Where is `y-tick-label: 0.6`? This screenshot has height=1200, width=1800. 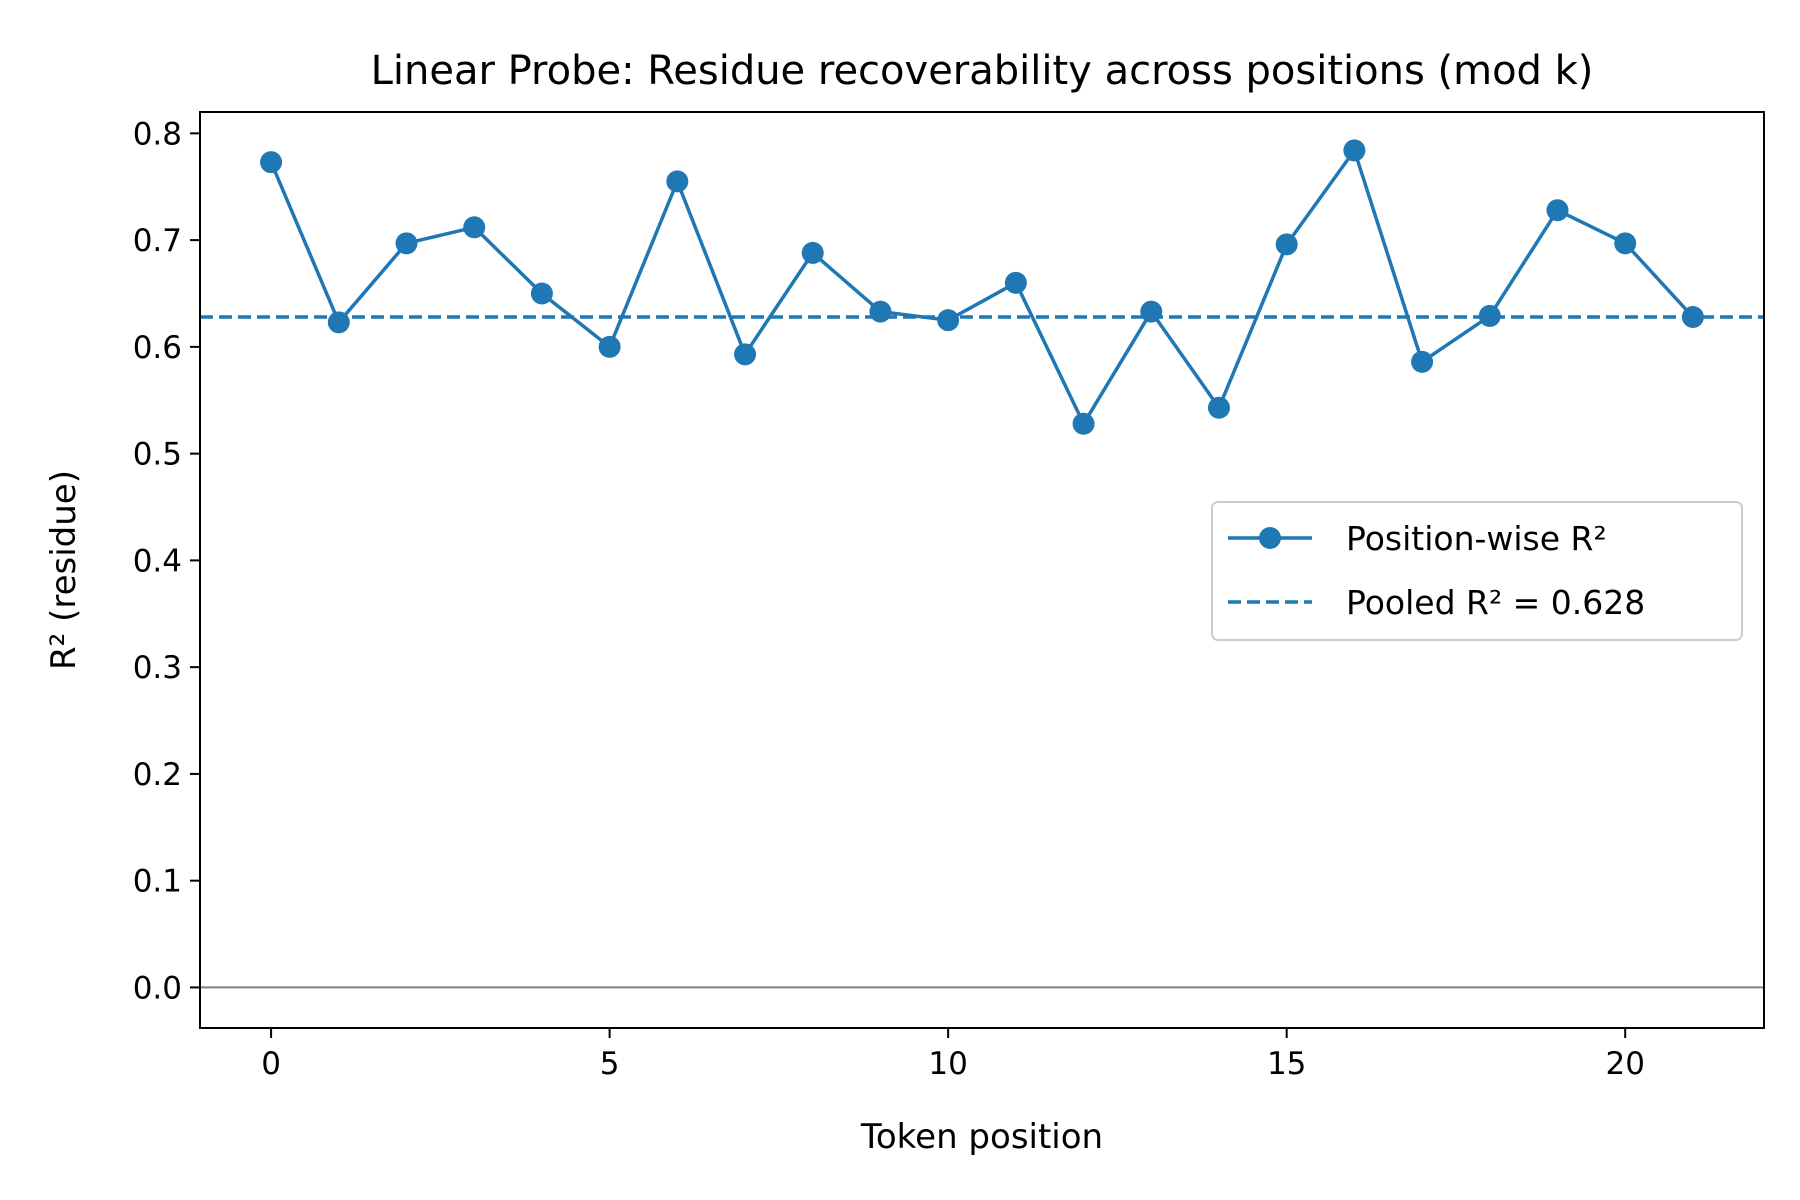
y-tick-label: 0.6 is located at coordinates (157, 348).